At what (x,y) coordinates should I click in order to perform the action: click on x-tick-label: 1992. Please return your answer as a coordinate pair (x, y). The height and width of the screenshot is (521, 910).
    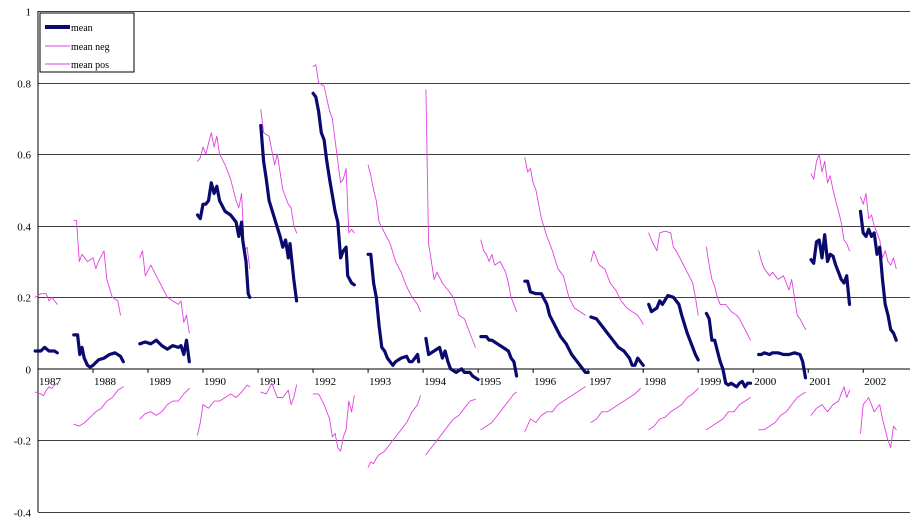
    Looking at the image, I should click on (325, 382).